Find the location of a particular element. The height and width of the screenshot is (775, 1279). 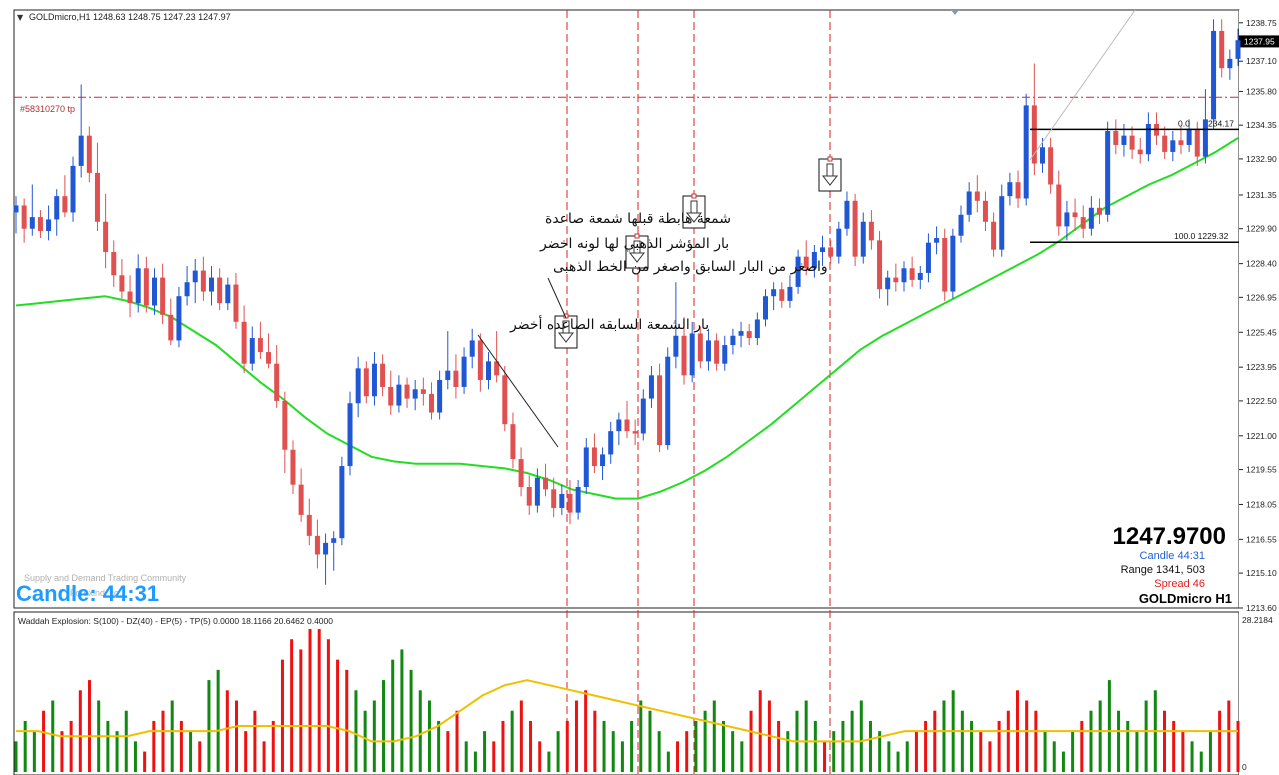

current-price-label: 1237.95 is located at coordinates (1259, 41).